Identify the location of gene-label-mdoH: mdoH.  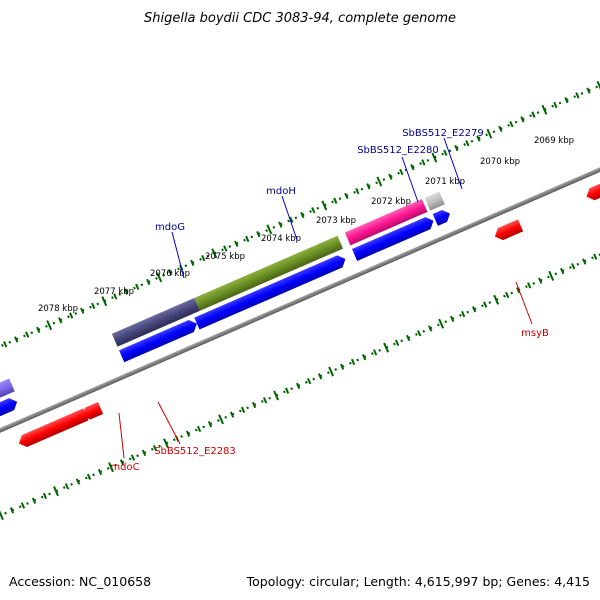
(281, 191).